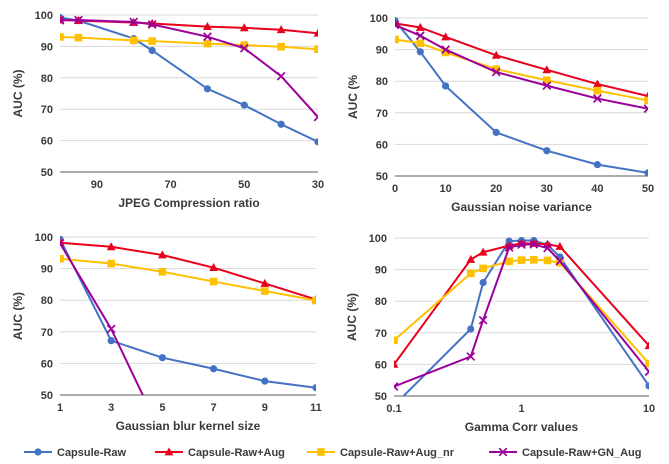  I want to click on x-axis-label: Gaussian blur kernel size, so click(188, 426).